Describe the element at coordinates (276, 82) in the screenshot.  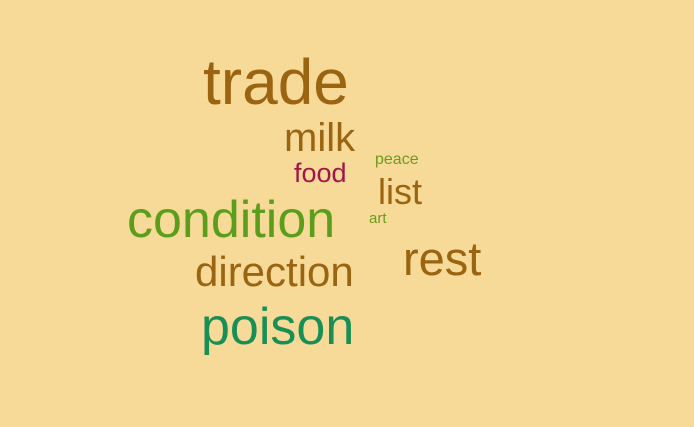
I see `word-trade: trade` at that location.